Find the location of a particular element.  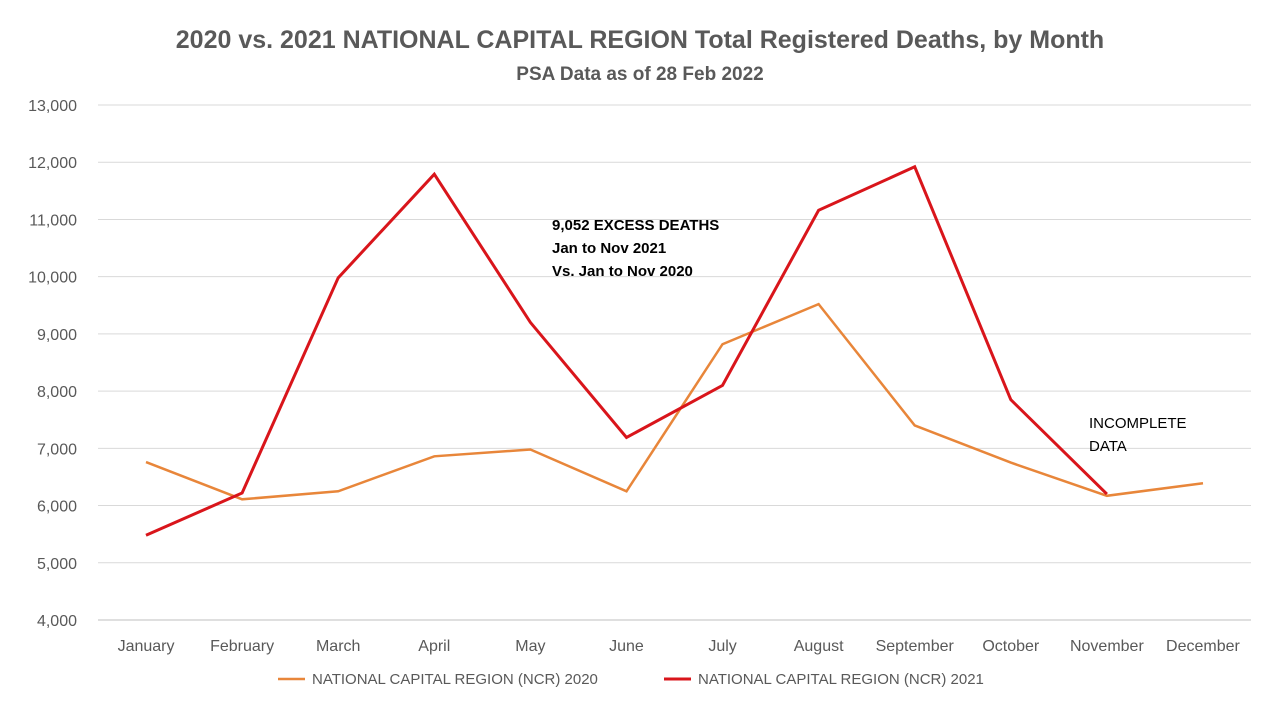

y-tick-label: 8,000 is located at coordinates (57, 392).